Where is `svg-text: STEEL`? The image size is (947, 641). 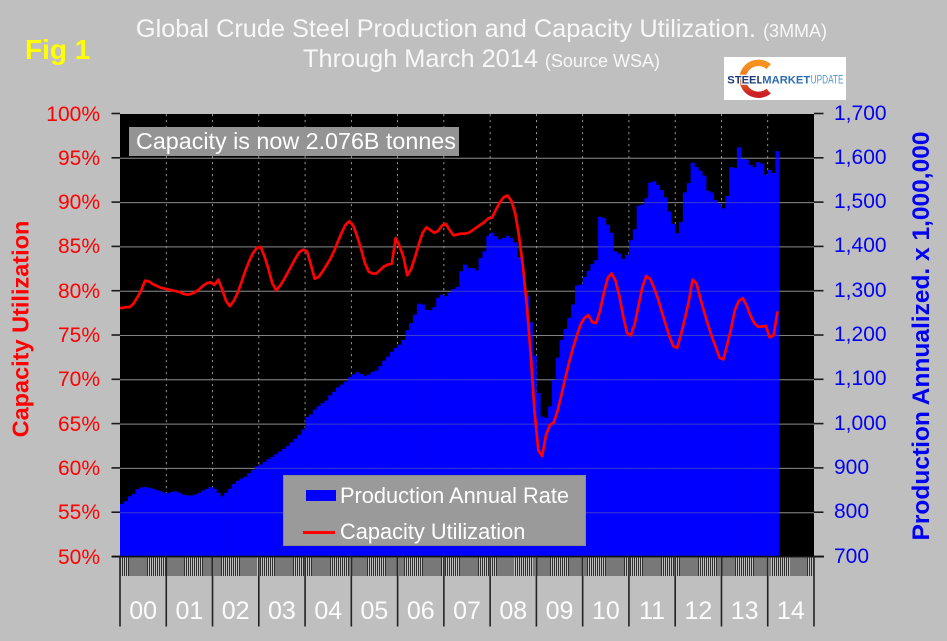
svg-text: STEEL is located at coordinates (745, 80).